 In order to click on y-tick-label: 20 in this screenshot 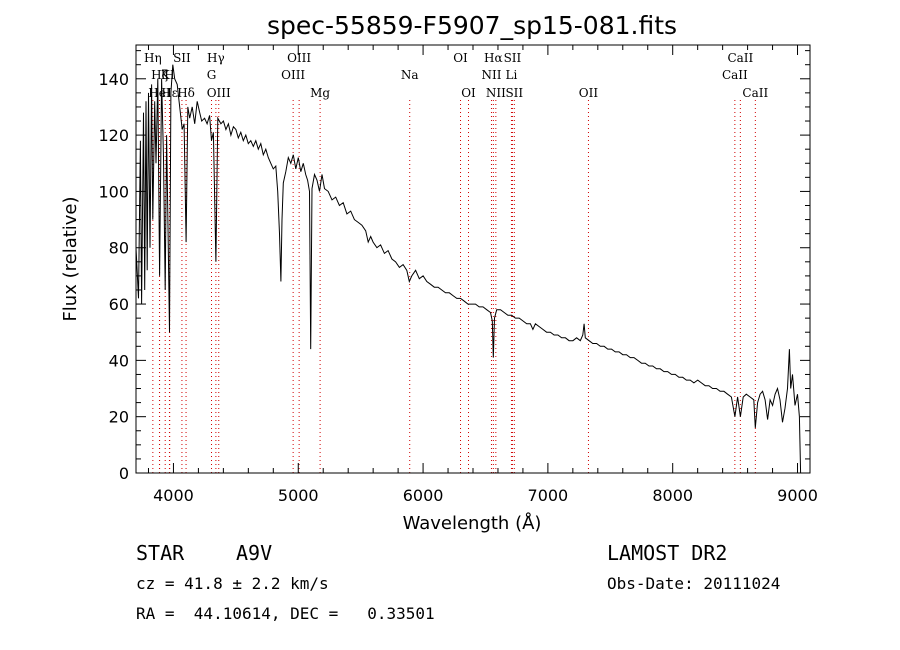, I will do `click(119, 417)`.